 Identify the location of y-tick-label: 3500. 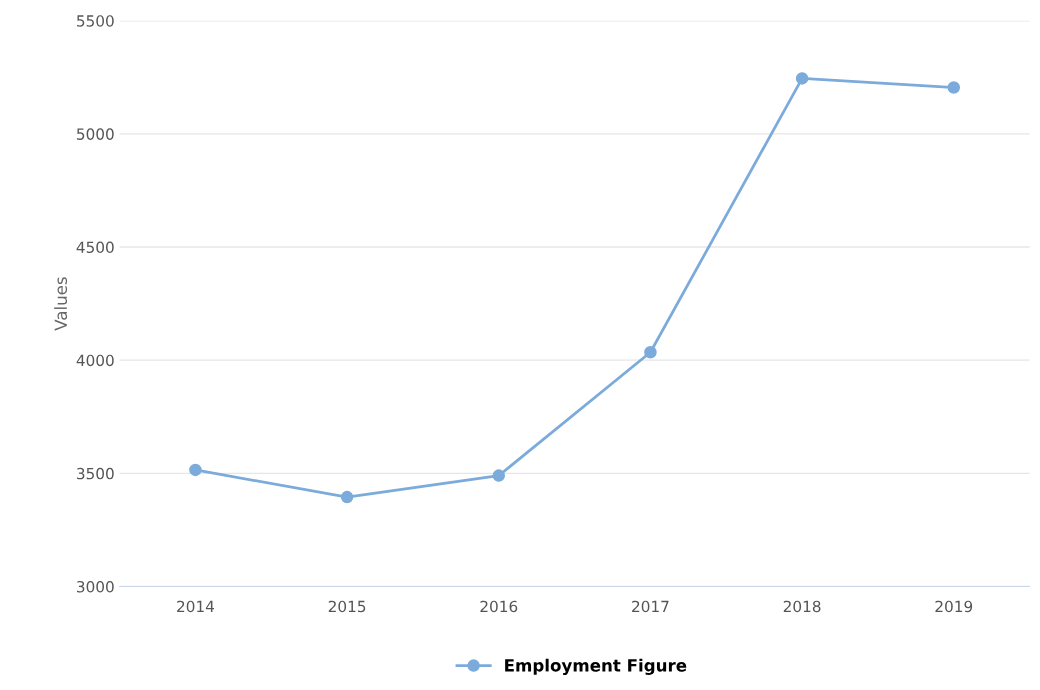
(95, 473).